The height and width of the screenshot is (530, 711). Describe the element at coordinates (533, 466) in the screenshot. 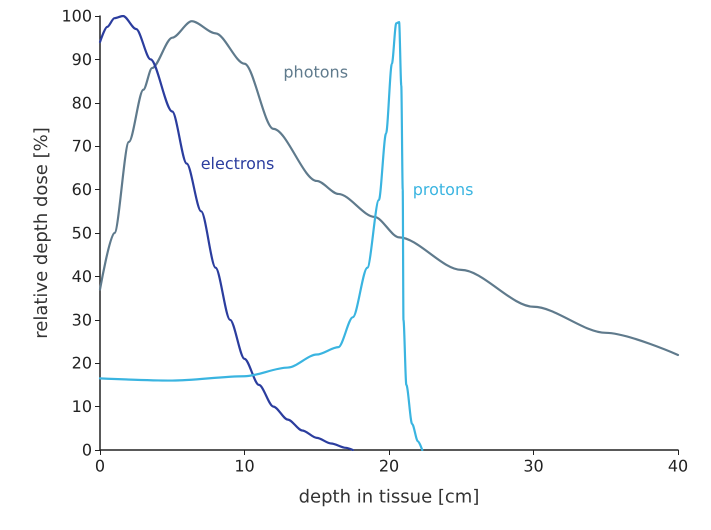

I see `x-tick-label: 30` at that location.